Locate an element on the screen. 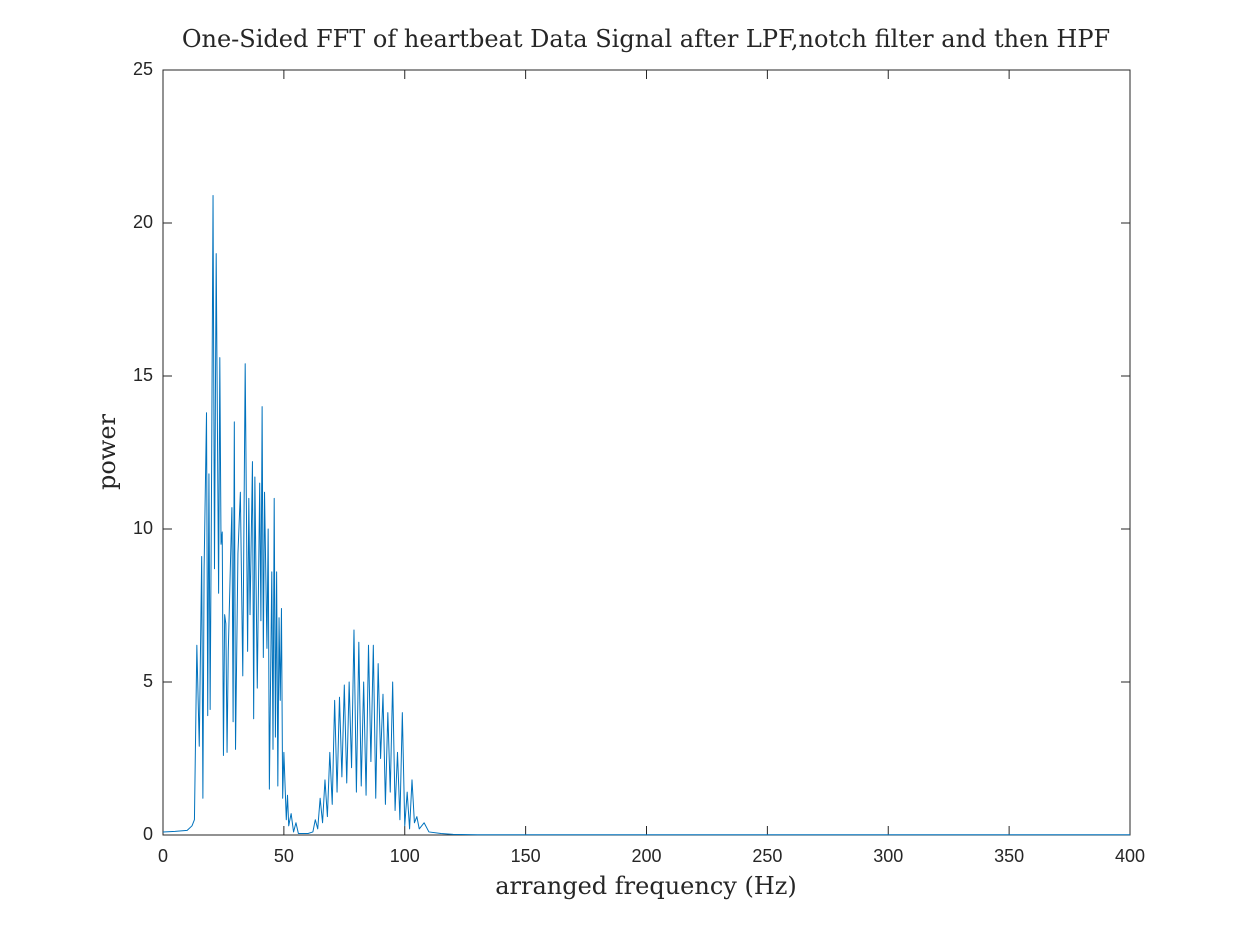 This screenshot has height=938, width=1250. x-tick-label: 300 is located at coordinates (888, 856).